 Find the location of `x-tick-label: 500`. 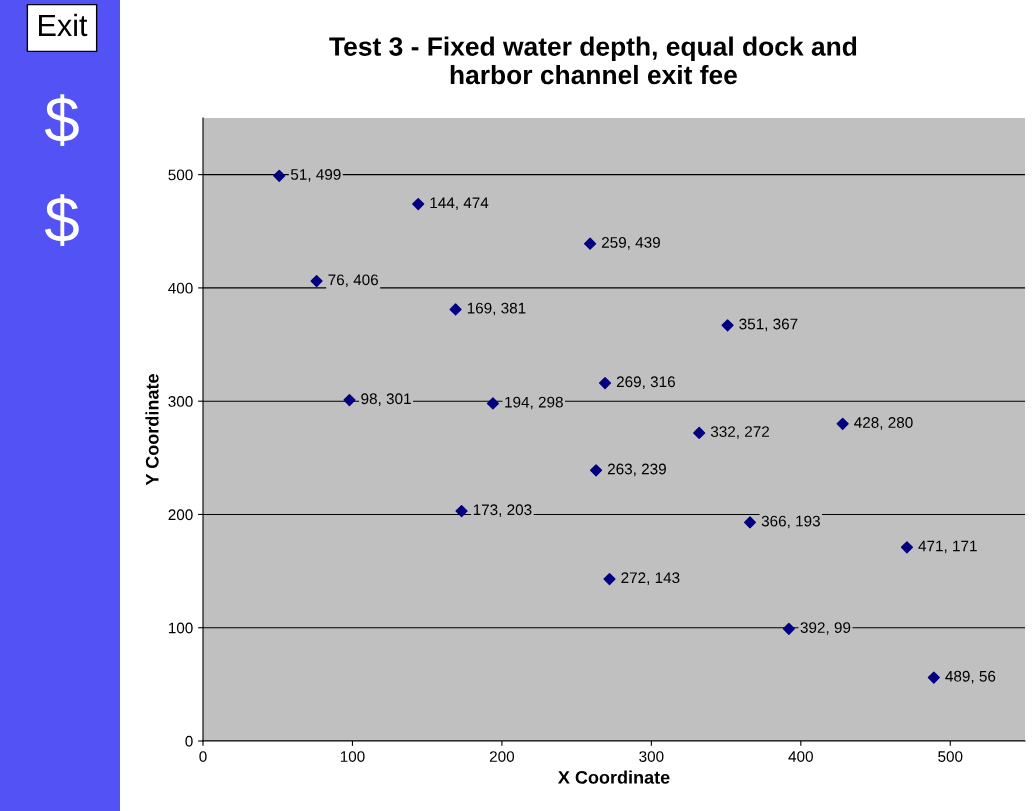

x-tick-label: 500 is located at coordinates (950, 756).